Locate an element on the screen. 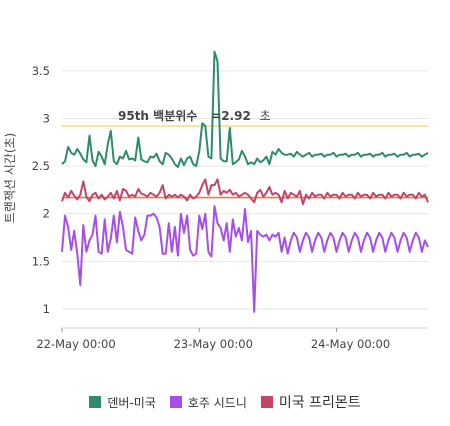  percentile-annotation: 95th 백분위수 =2.92 초 is located at coordinates (194, 115).